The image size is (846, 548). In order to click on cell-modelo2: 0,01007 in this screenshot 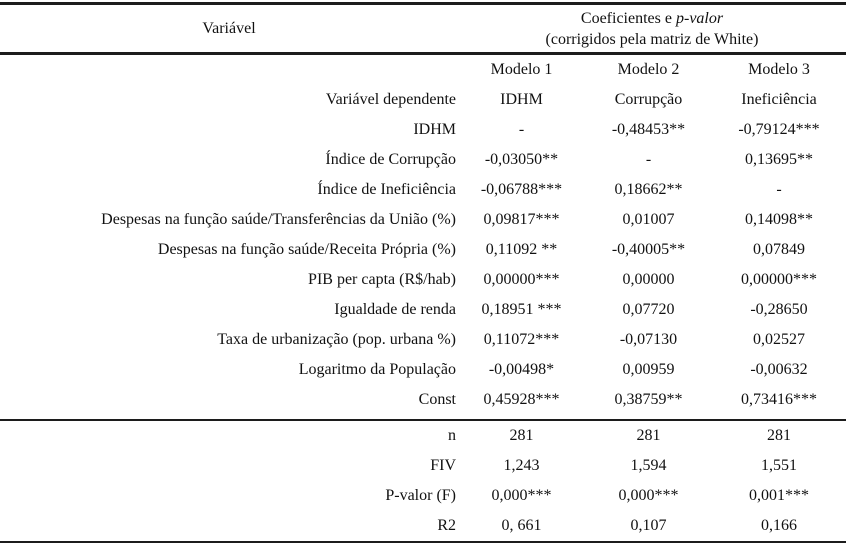, I will do `click(648, 219)`.